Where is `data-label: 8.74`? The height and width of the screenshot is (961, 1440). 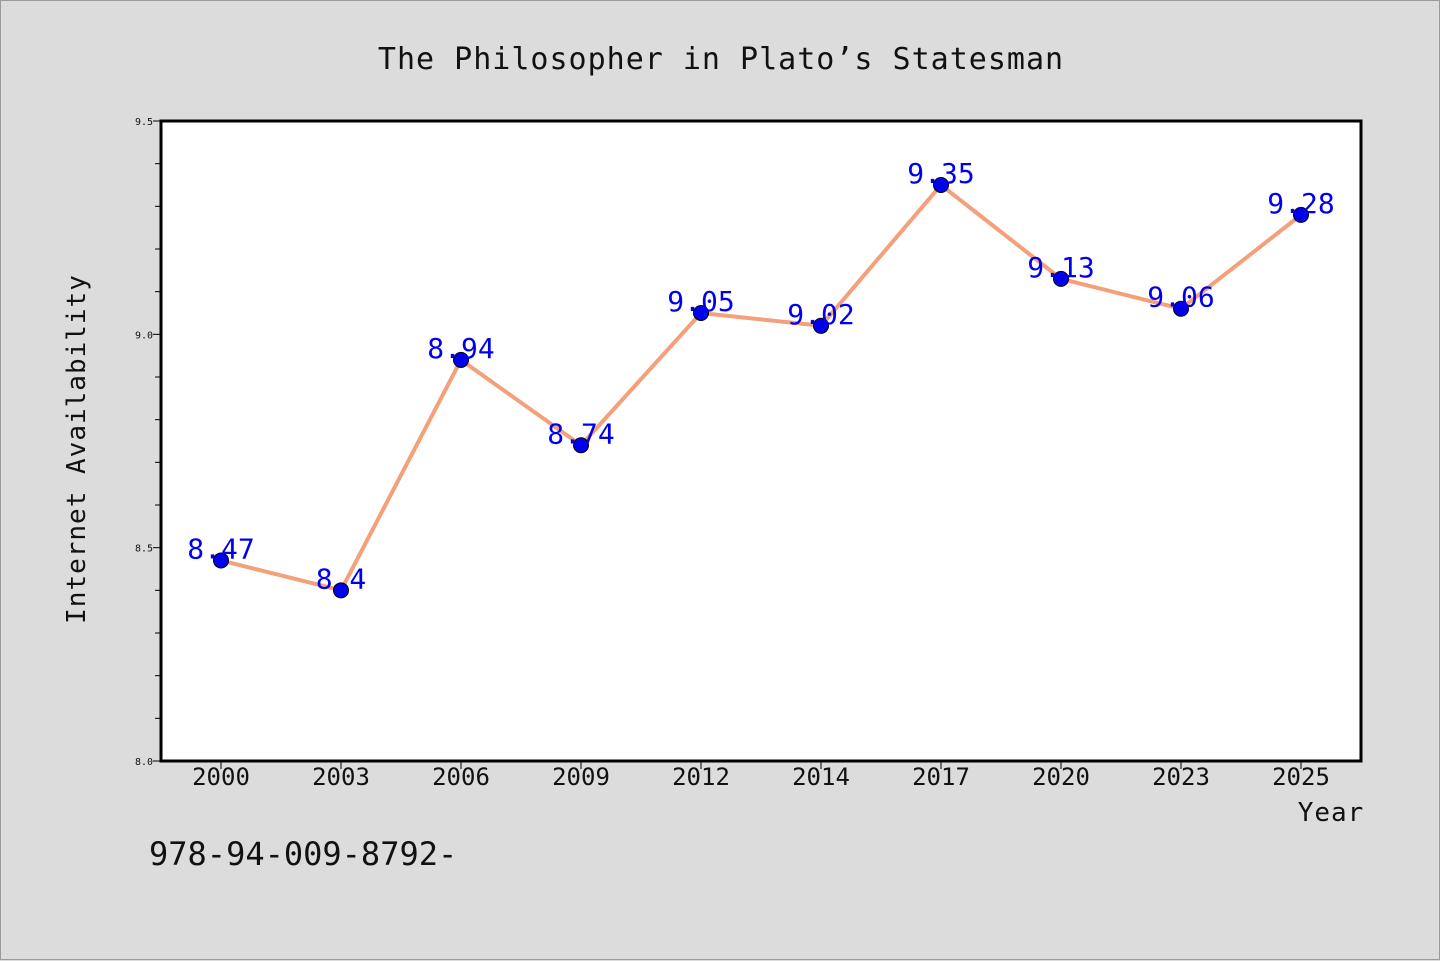 data-label: 8.74 is located at coordinates (580, 433).